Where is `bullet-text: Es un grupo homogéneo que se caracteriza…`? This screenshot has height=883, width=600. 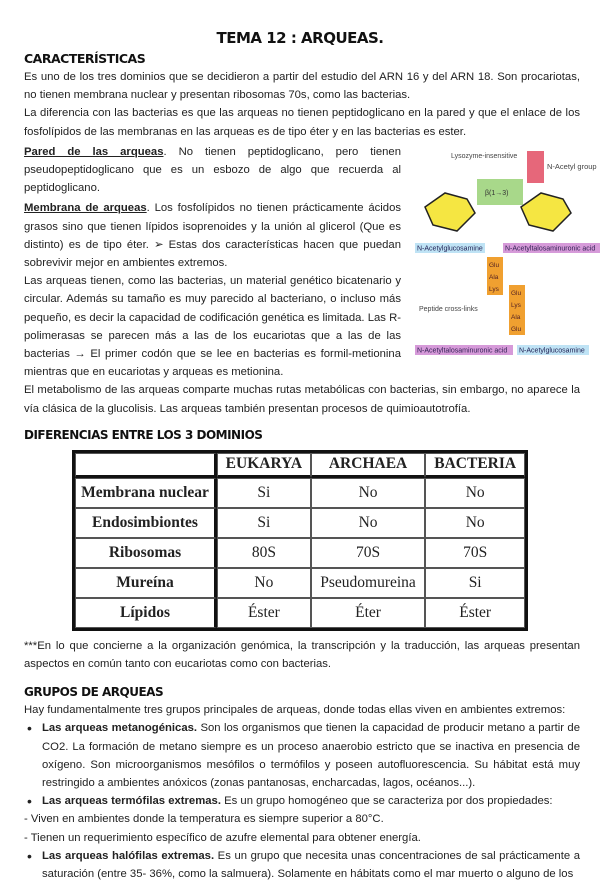 bullet-text: Es un grupo homogéneo que se caracteriza… is located at coordinates (386, 801).